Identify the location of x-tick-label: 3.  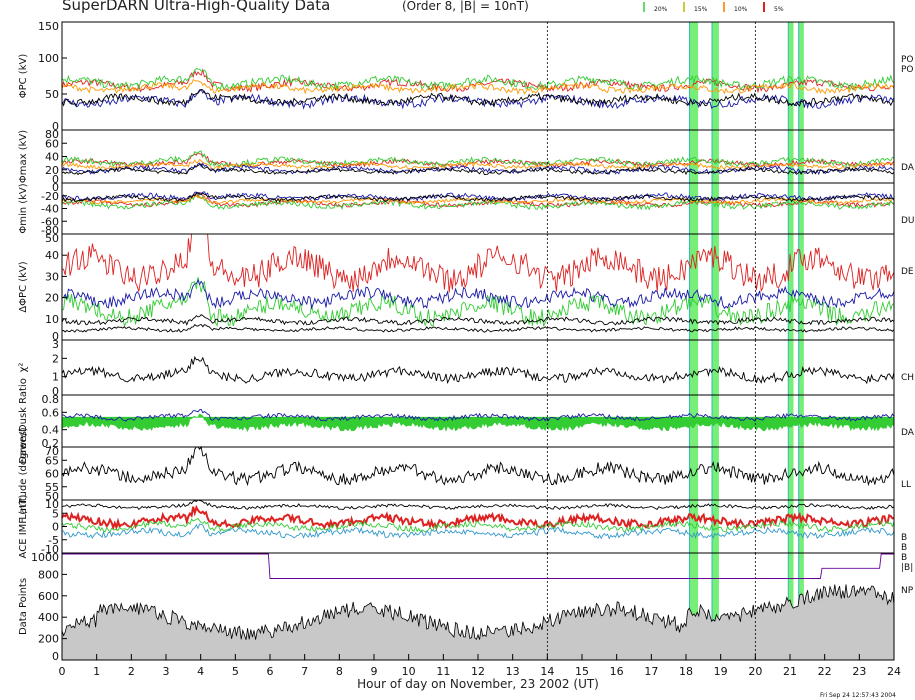
(166, 671).